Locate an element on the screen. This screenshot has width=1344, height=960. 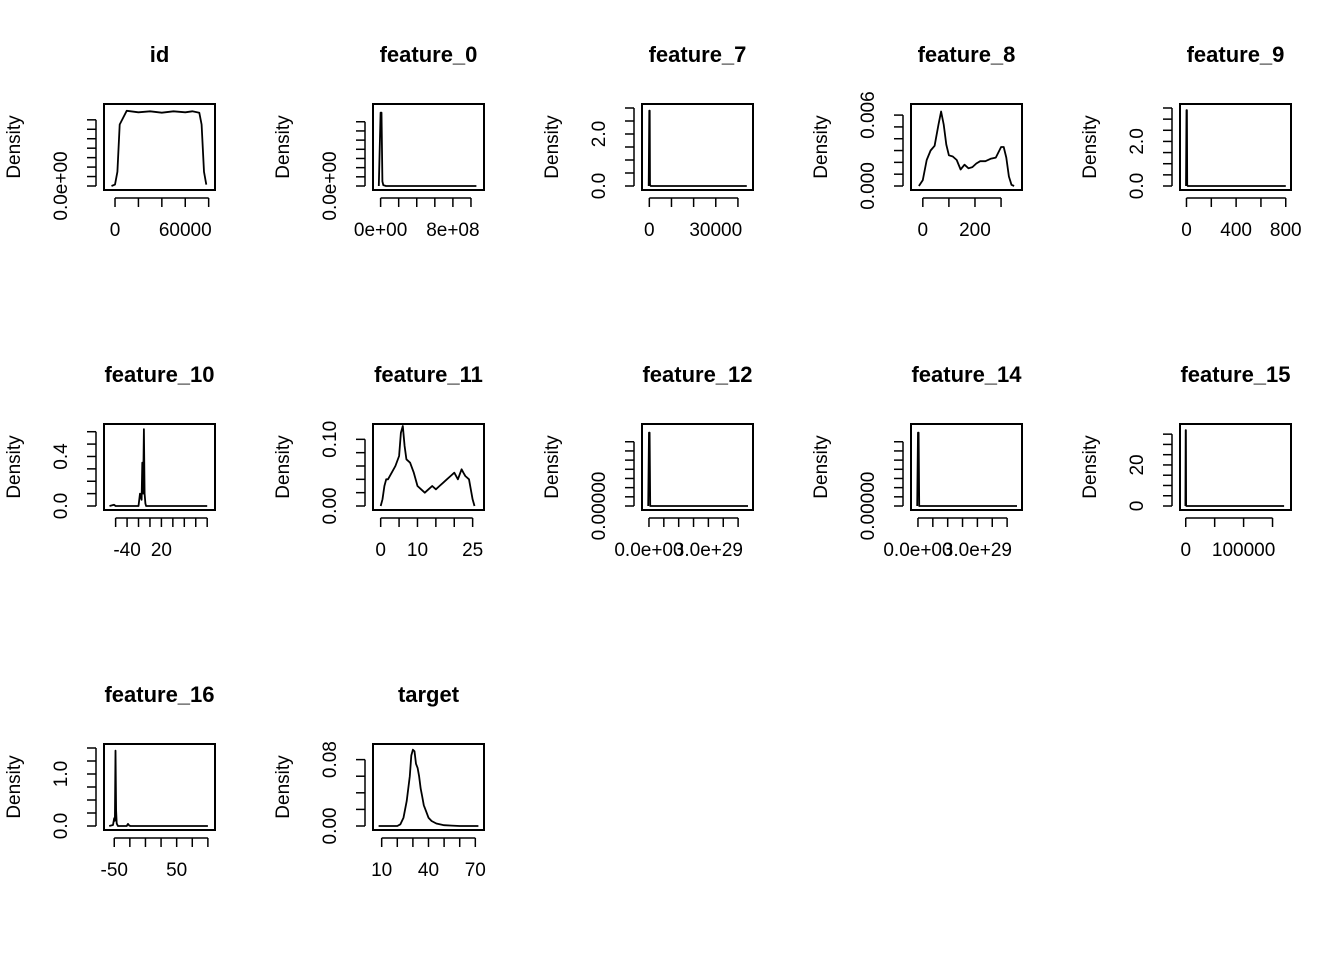
y-tick-label: 0.08 is located at coordinates (330, 759).